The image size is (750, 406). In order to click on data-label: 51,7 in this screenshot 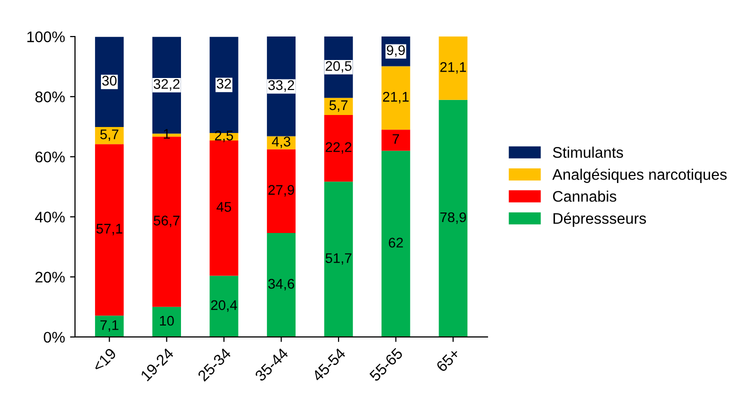, I will do `click(339, 259)`.